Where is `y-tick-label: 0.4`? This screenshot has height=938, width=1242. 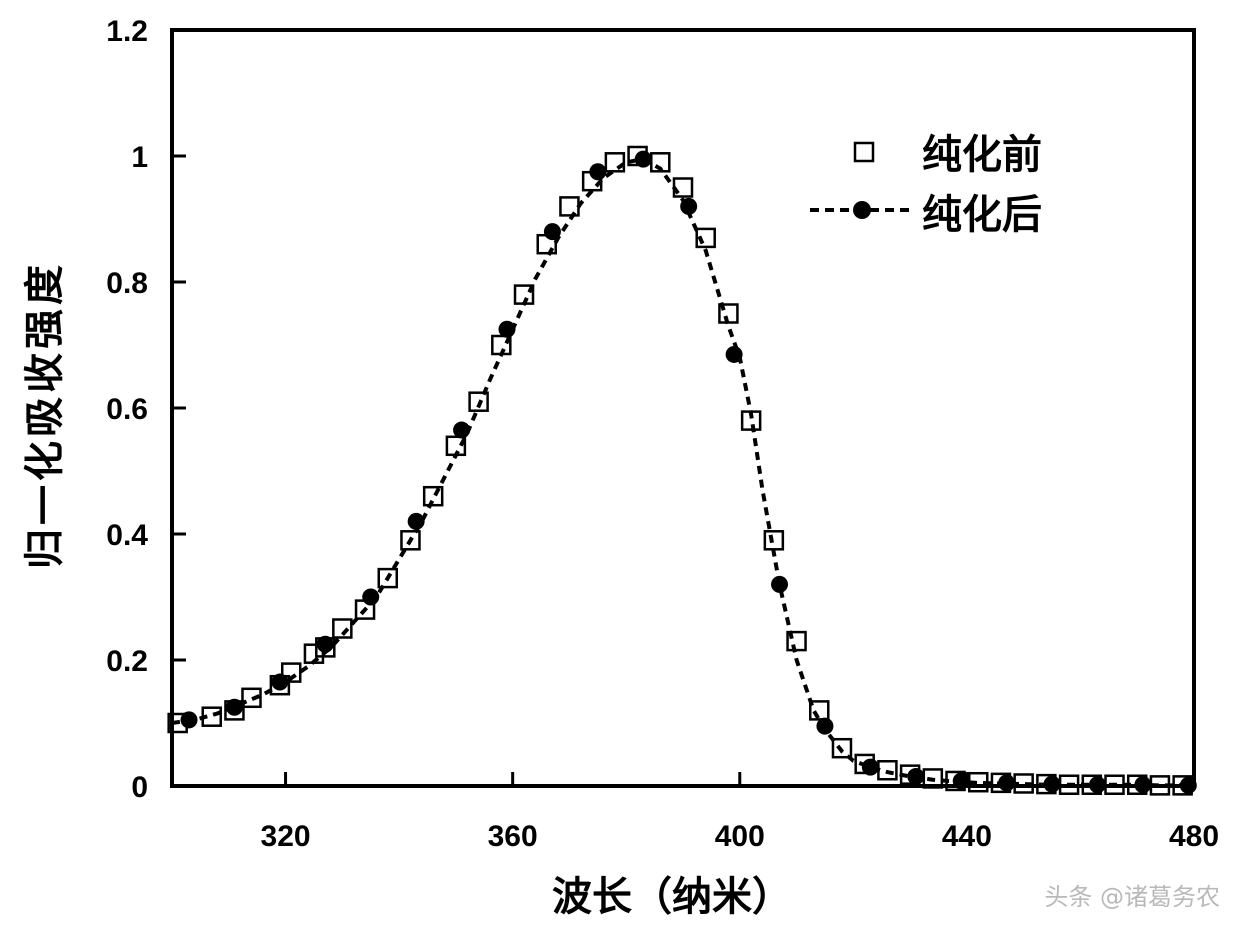
y-tick-label: 0.4 is located at coordinates (127, 535).